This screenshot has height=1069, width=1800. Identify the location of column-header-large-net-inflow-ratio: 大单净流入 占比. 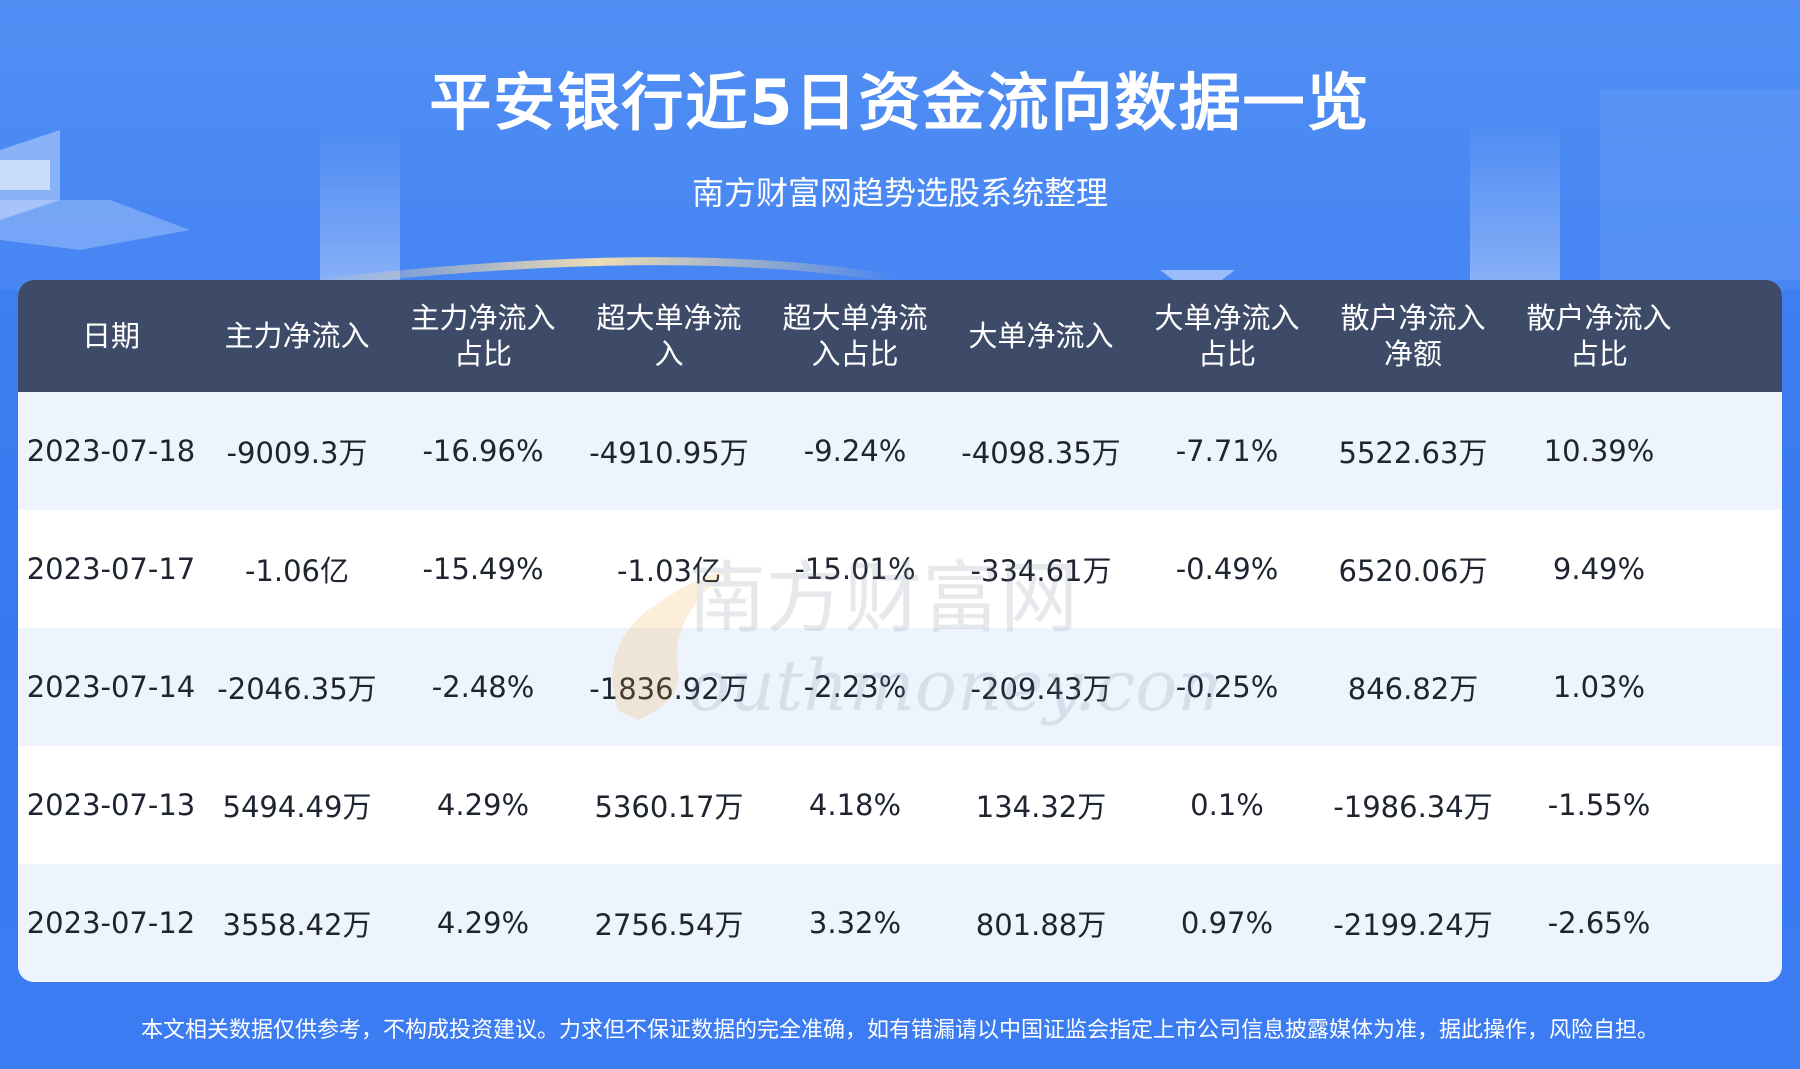
(1227, 336).